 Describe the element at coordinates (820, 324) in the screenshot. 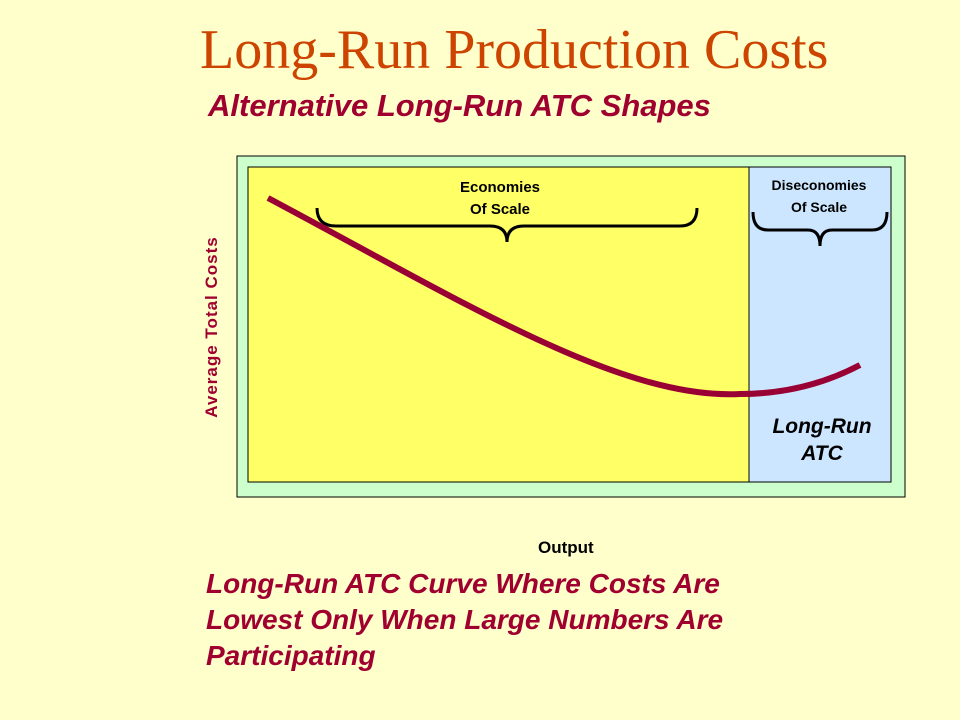

I see `diseconomies-region` at that location.